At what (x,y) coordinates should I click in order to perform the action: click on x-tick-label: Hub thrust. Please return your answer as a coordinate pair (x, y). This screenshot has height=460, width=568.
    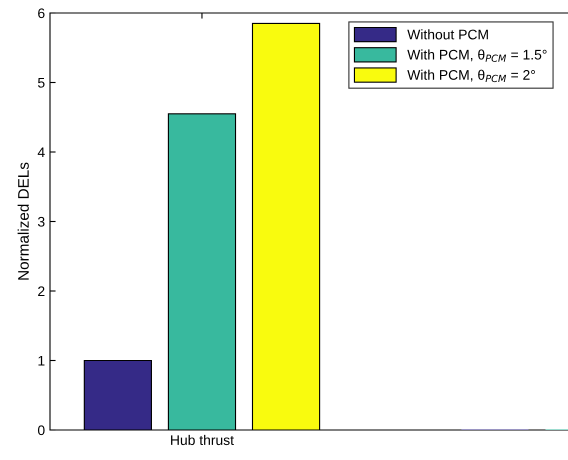
    Looking at the image, I should click on (202, 440).